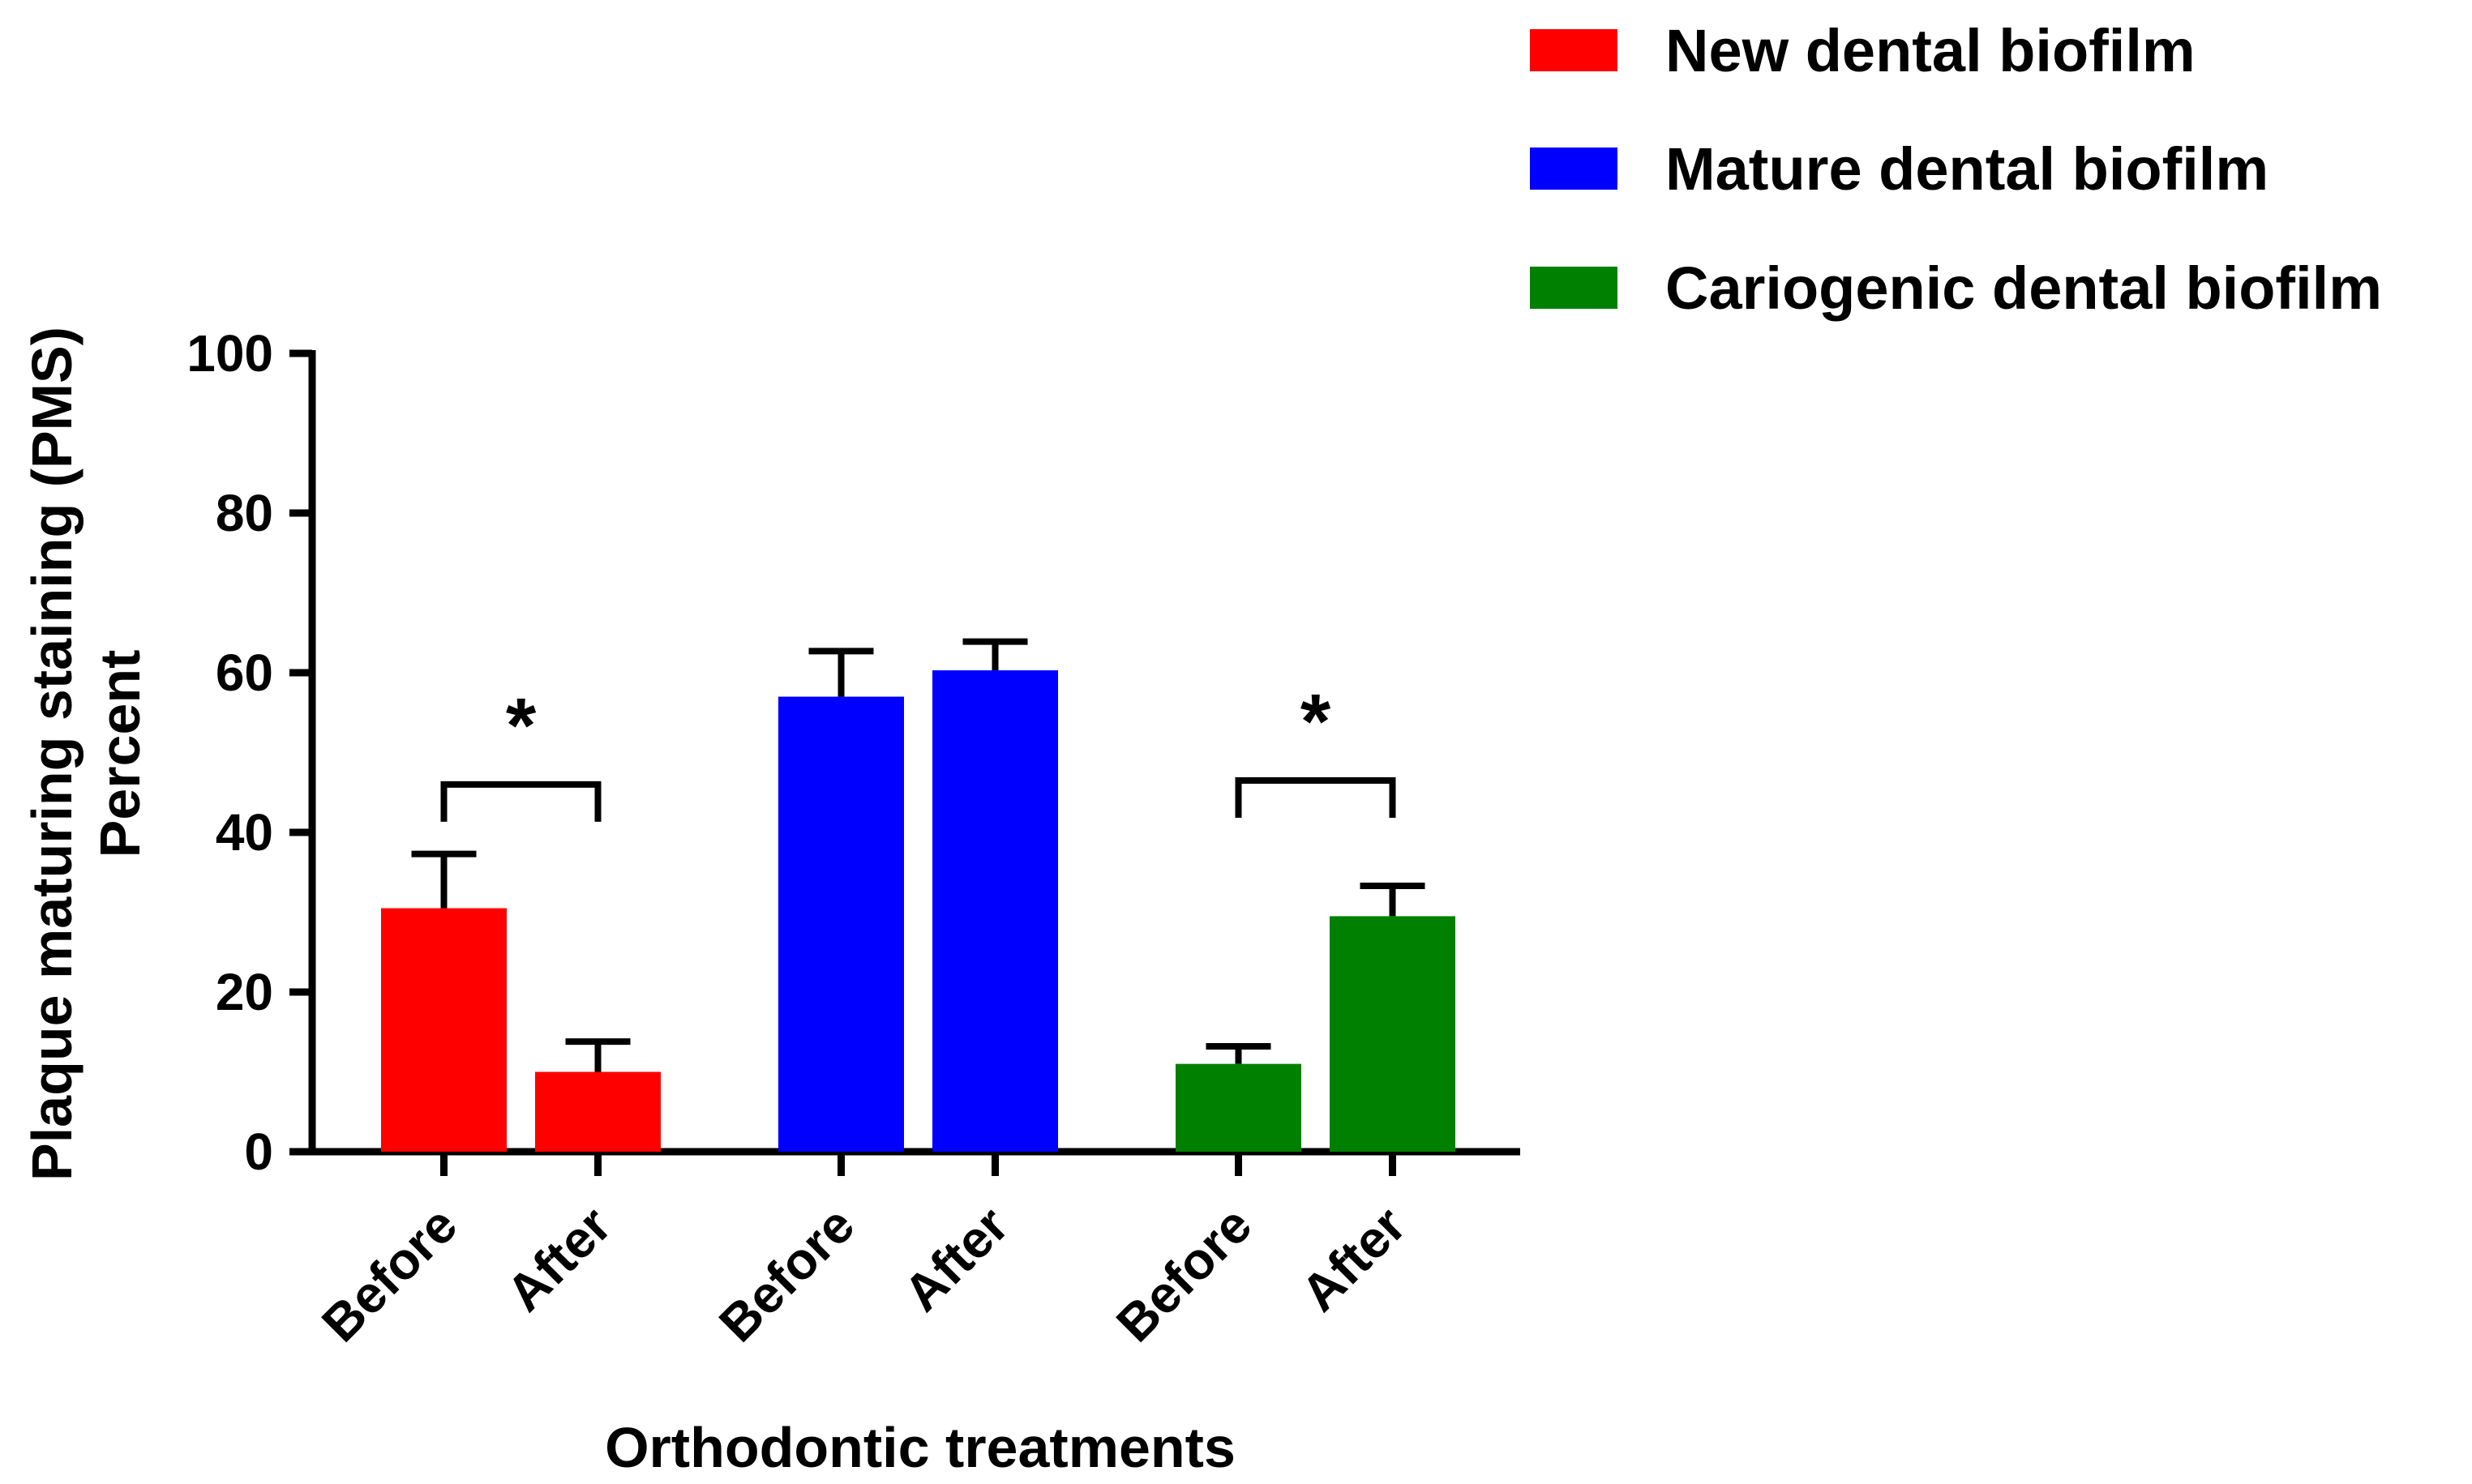 The width and height of the screenshot is (2472, 1484). I want to click on legend-label: New dental biofilm, so click(1931, 50).